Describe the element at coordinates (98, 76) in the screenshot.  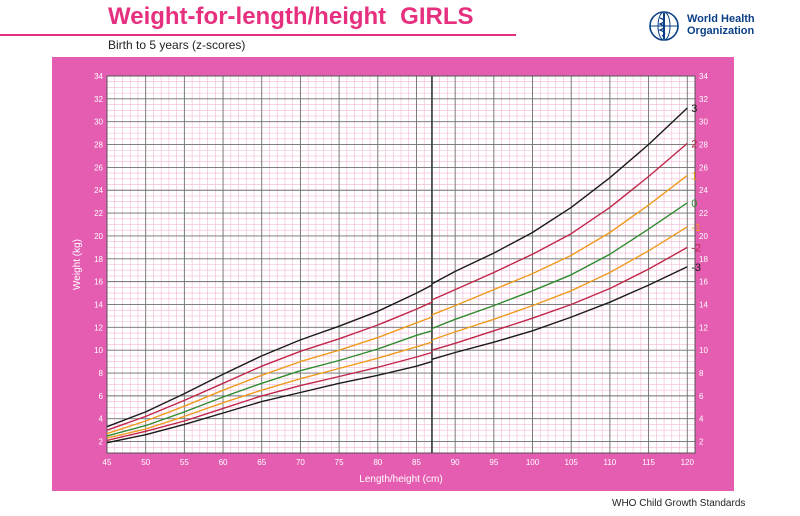
I see `y-tick-label-left: 34` at that location.